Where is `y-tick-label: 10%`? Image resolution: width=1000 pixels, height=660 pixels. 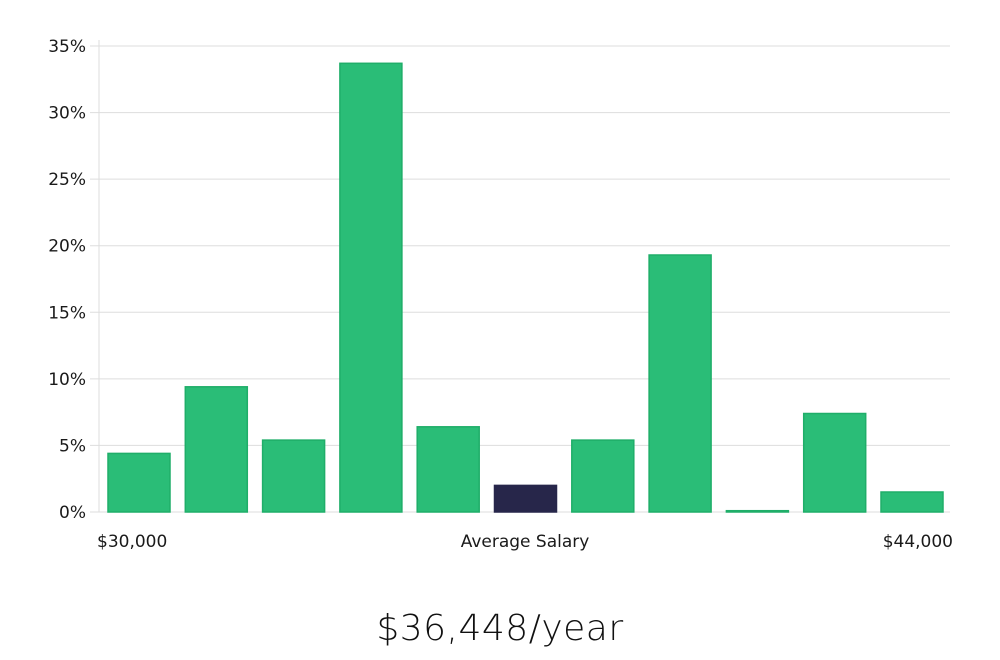
y-tick-label: 10% is located at coordinates (67, 380).